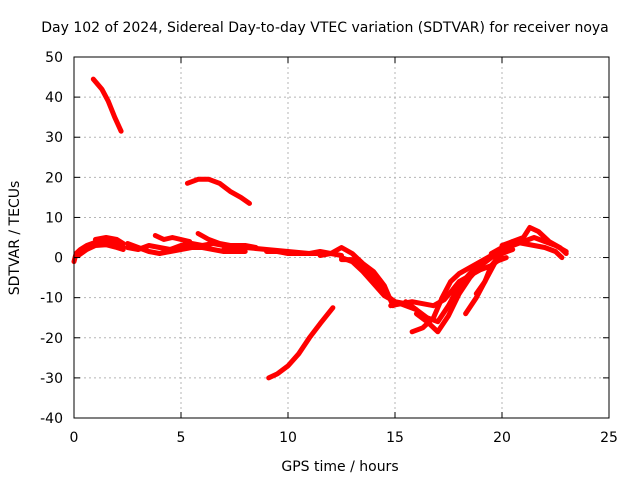 This screenshot has height=480, width=640. I want to click on x-tick-label: 5, so click(181, 438).